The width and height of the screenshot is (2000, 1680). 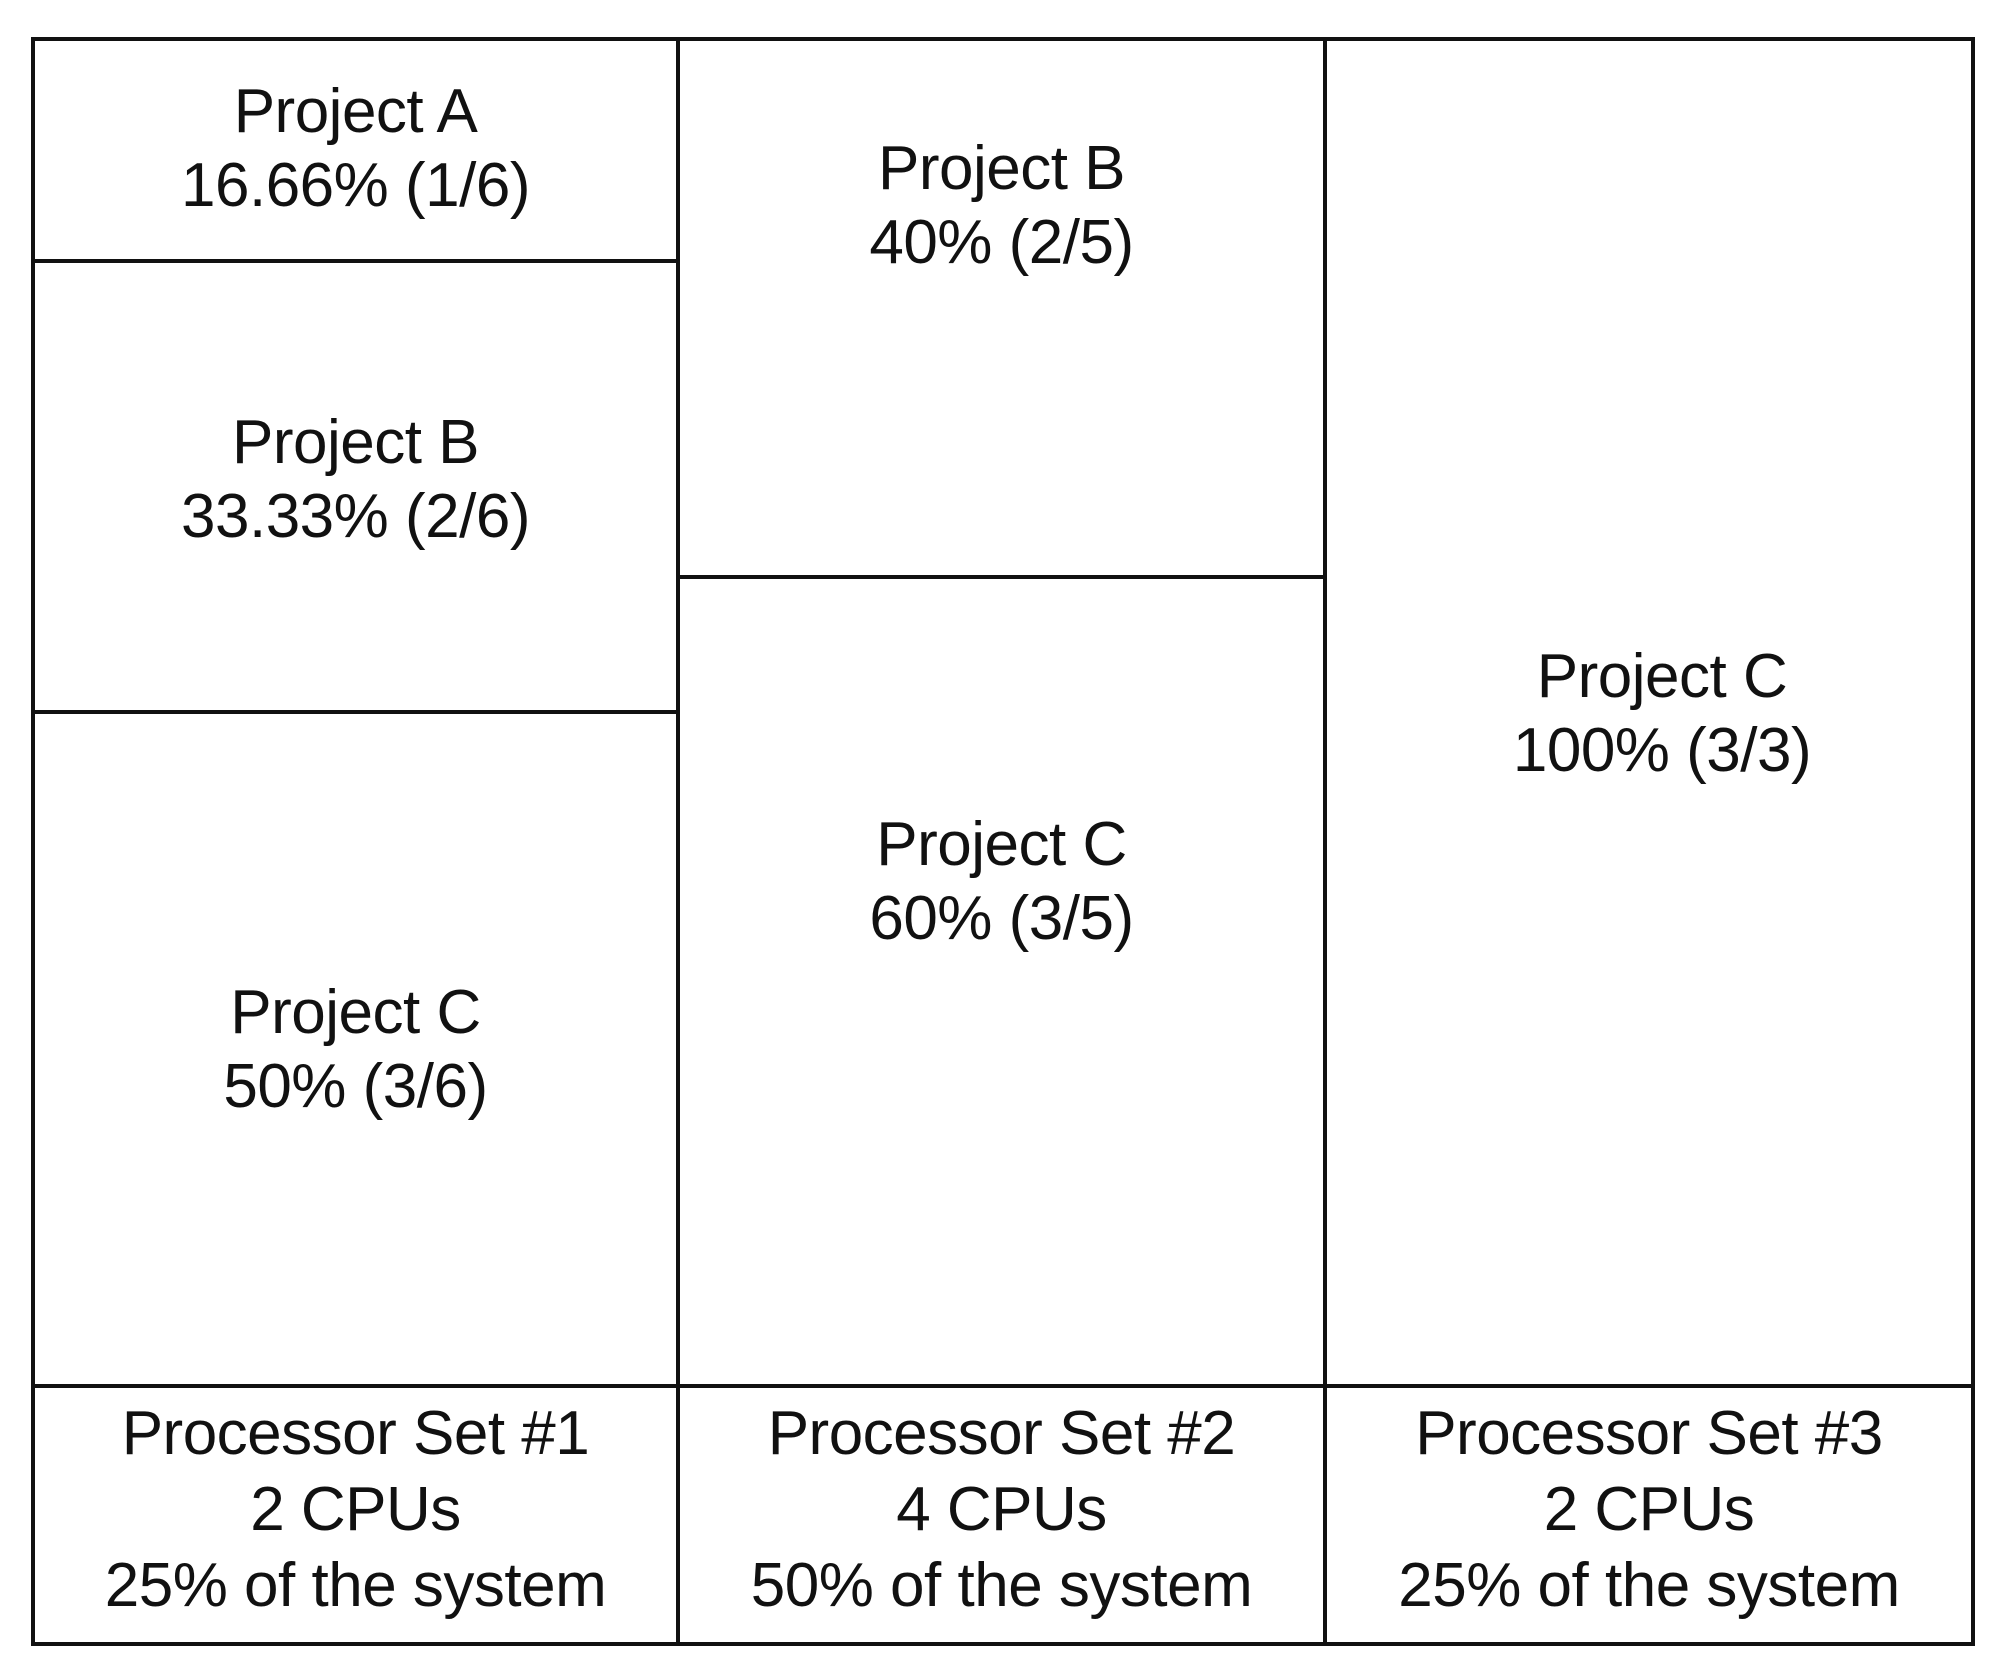 What do you see at coordinates (356, 185) in the screenshot?
I see `project-share: 16.66% (1/6)` at bounding box center [356, 185].